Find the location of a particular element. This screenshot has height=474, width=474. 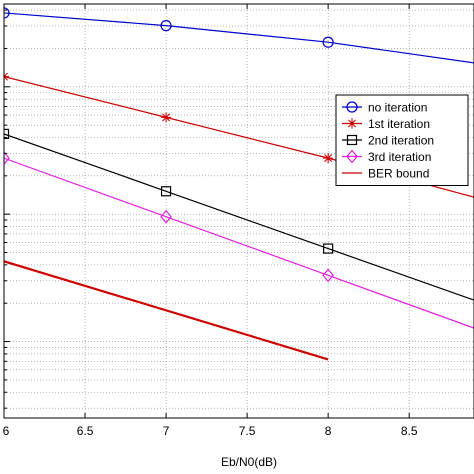

series-no-iteration is located at coordinates (239, 35).